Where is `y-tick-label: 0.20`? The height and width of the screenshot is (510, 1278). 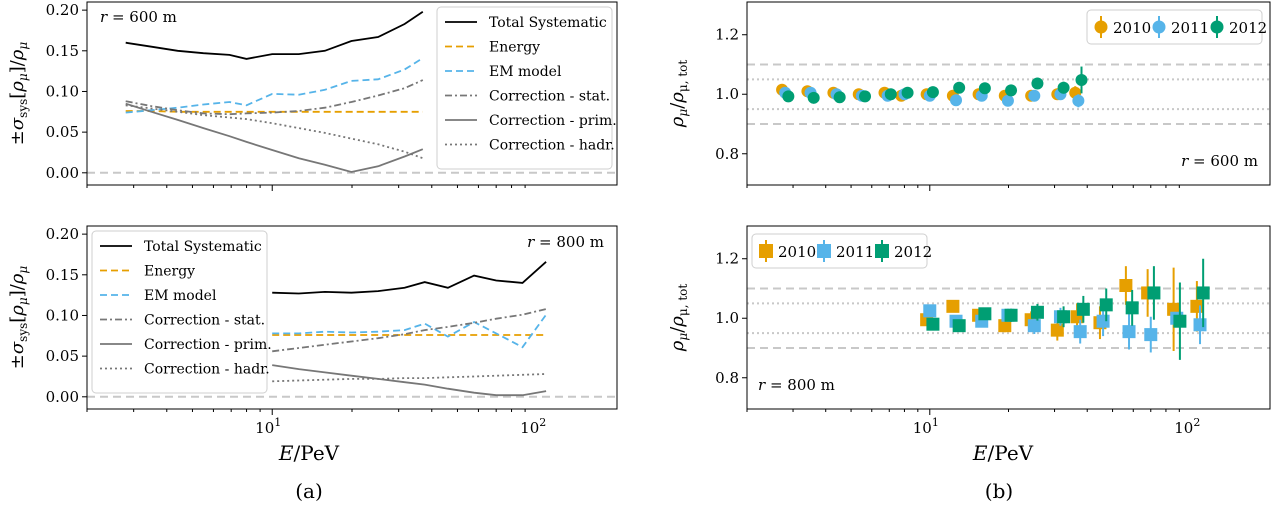 y-tick-label: 0.20 is located at coordinates (62, 10).